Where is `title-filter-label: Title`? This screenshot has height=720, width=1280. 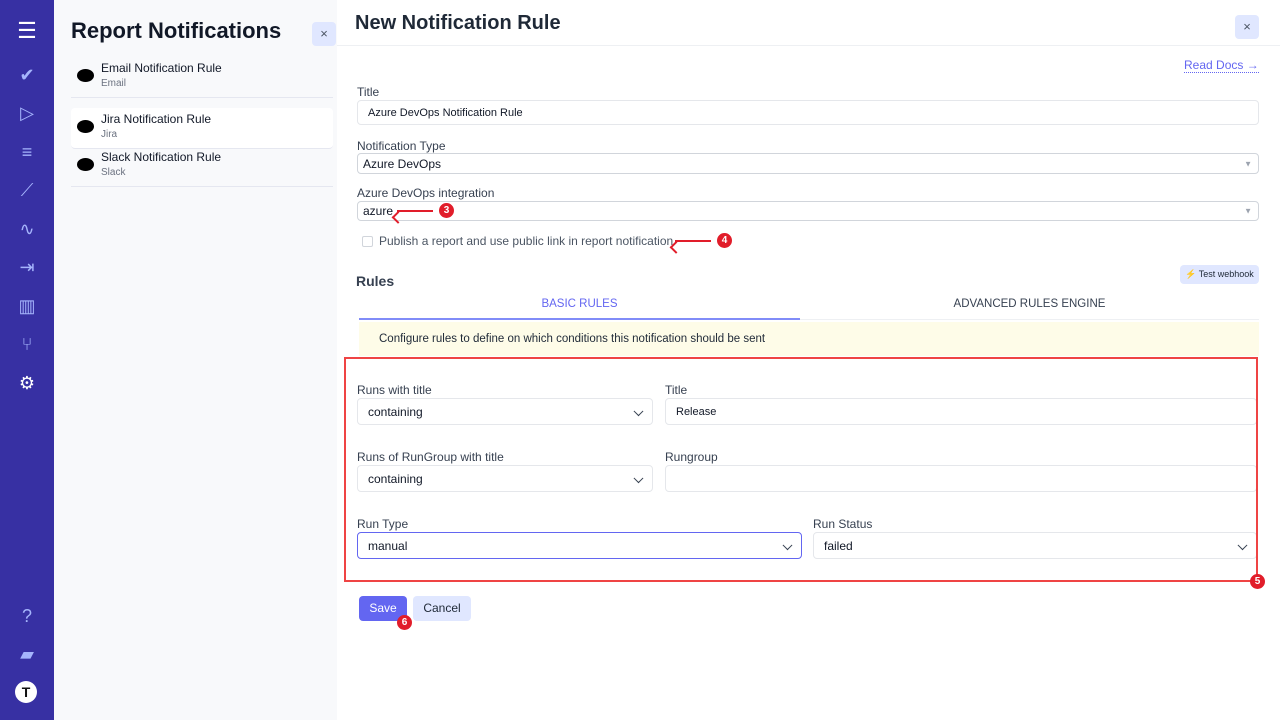 title-filter-label: Title is located at coordinates (676, 390).